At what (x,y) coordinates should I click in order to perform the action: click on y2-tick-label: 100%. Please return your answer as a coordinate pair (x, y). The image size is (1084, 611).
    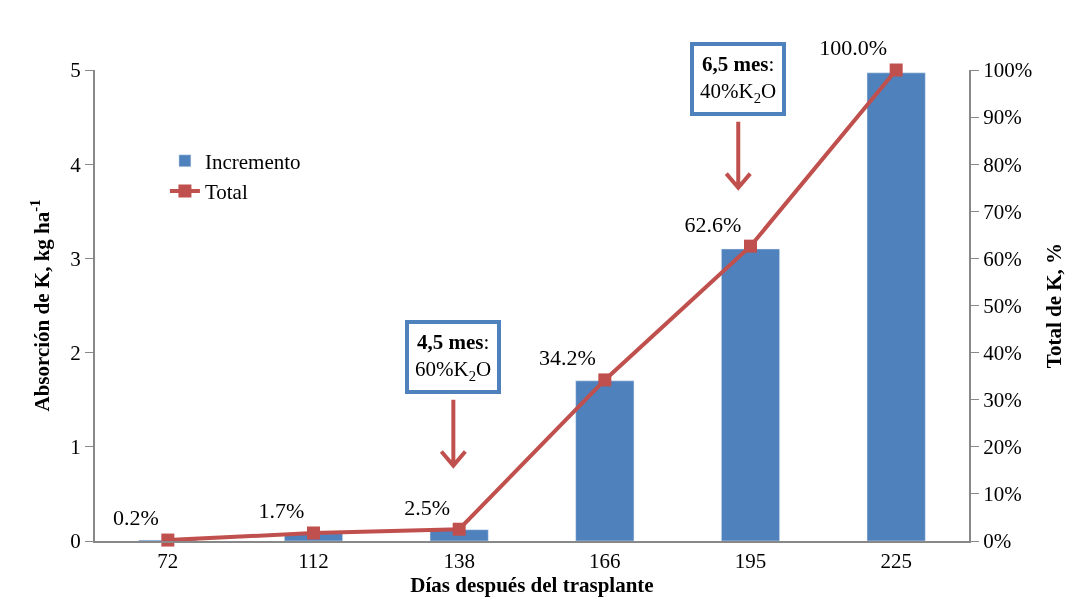
    Looking at the image, I should click on (1008, 70).